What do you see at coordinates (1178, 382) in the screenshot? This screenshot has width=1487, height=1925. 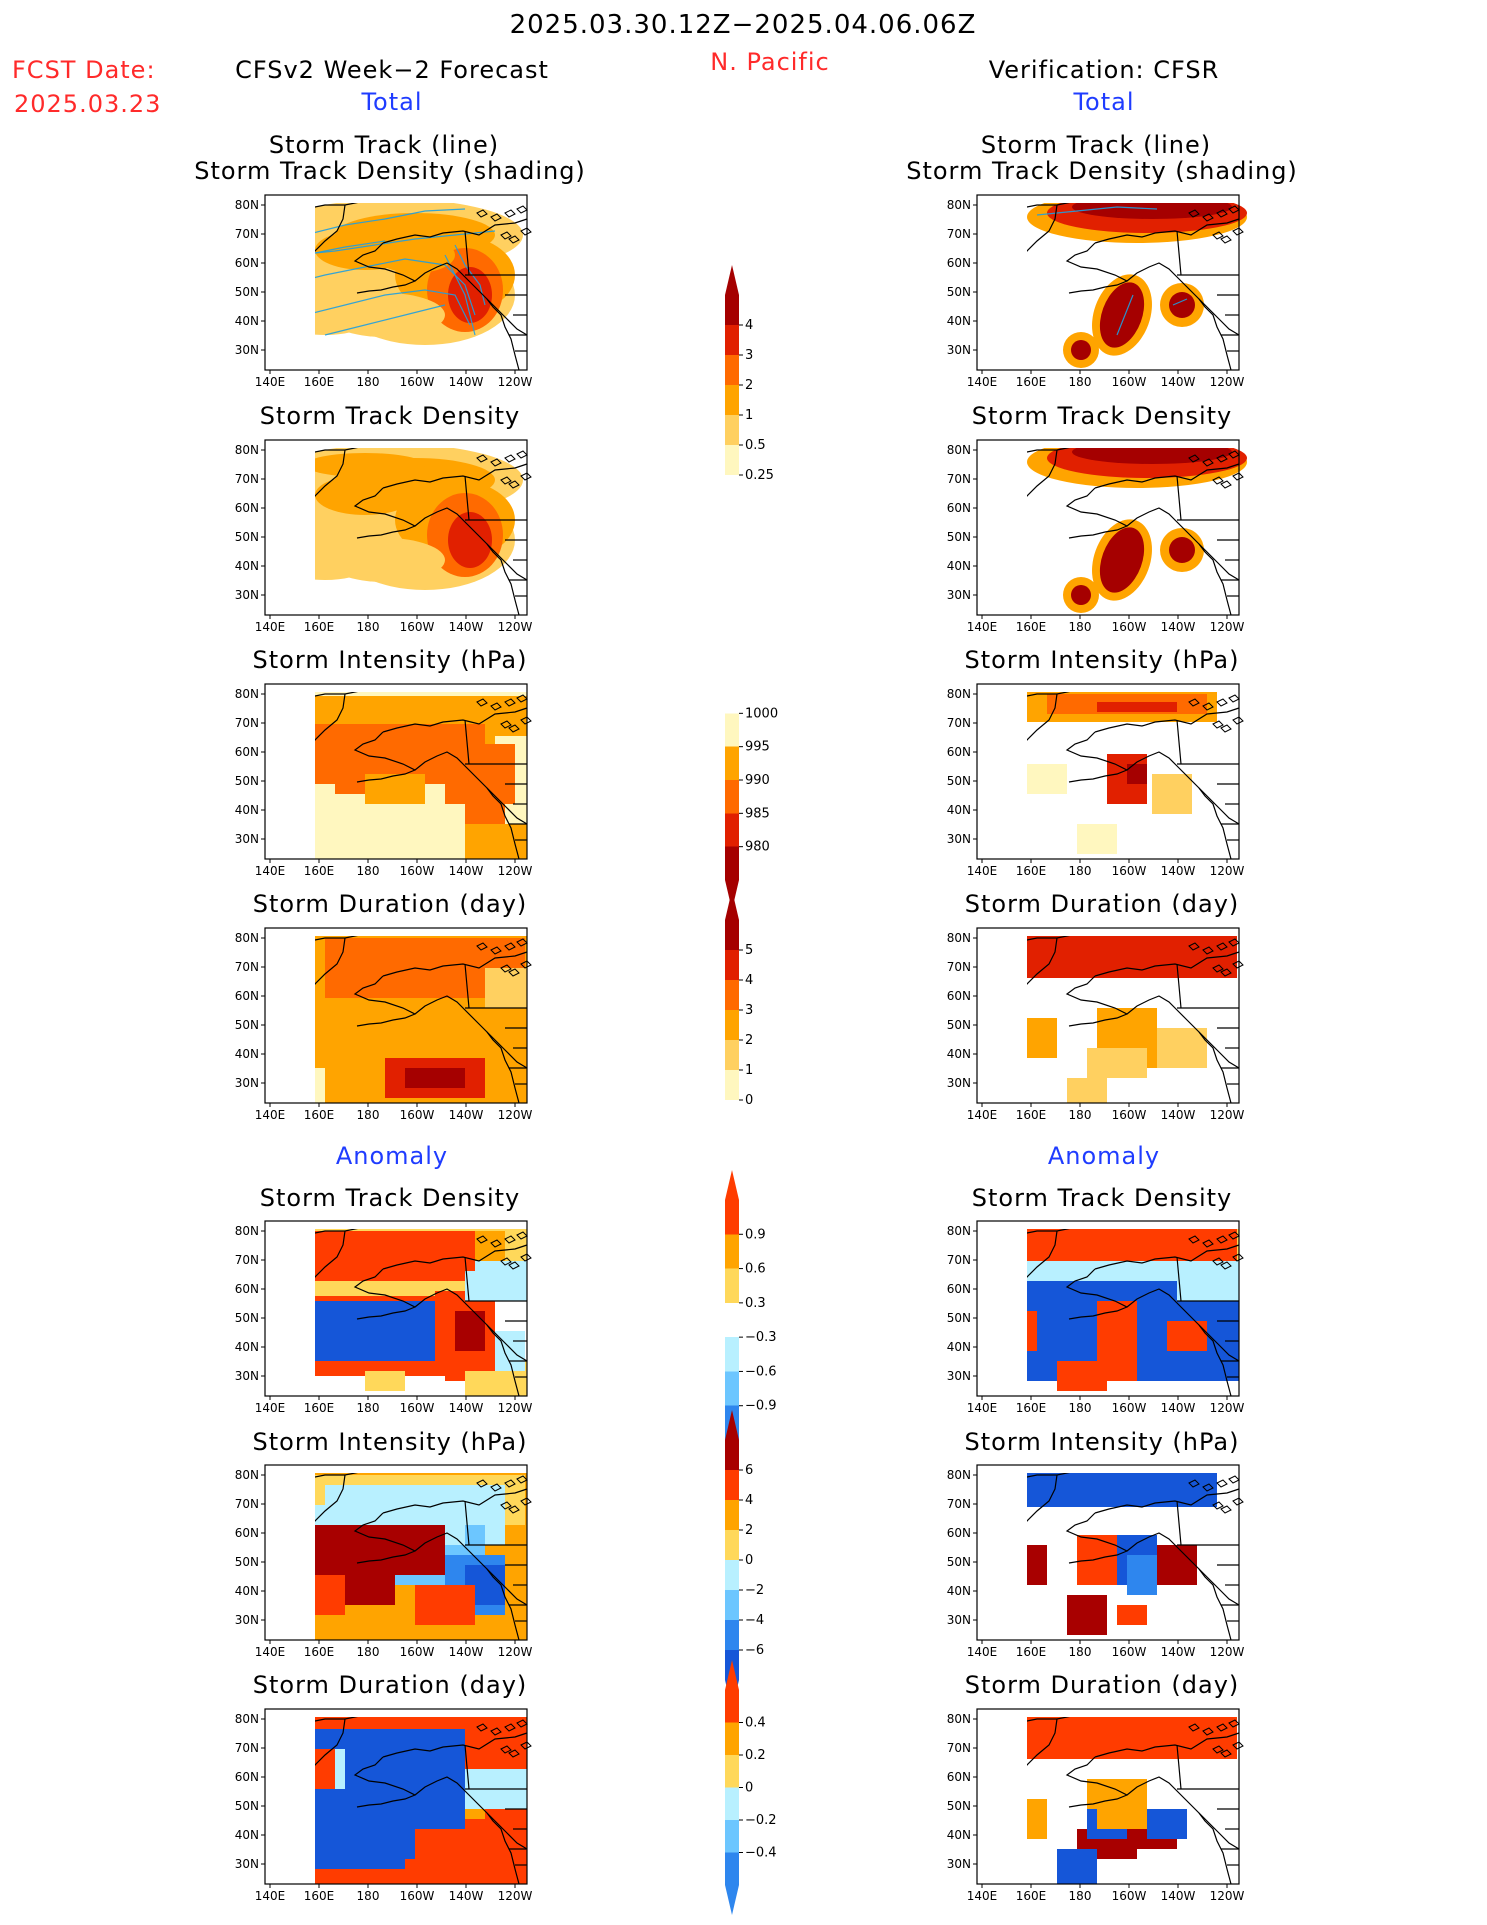 I see `map-1-verif-lon-tick: 140W` at bounding box center [1178, 382].